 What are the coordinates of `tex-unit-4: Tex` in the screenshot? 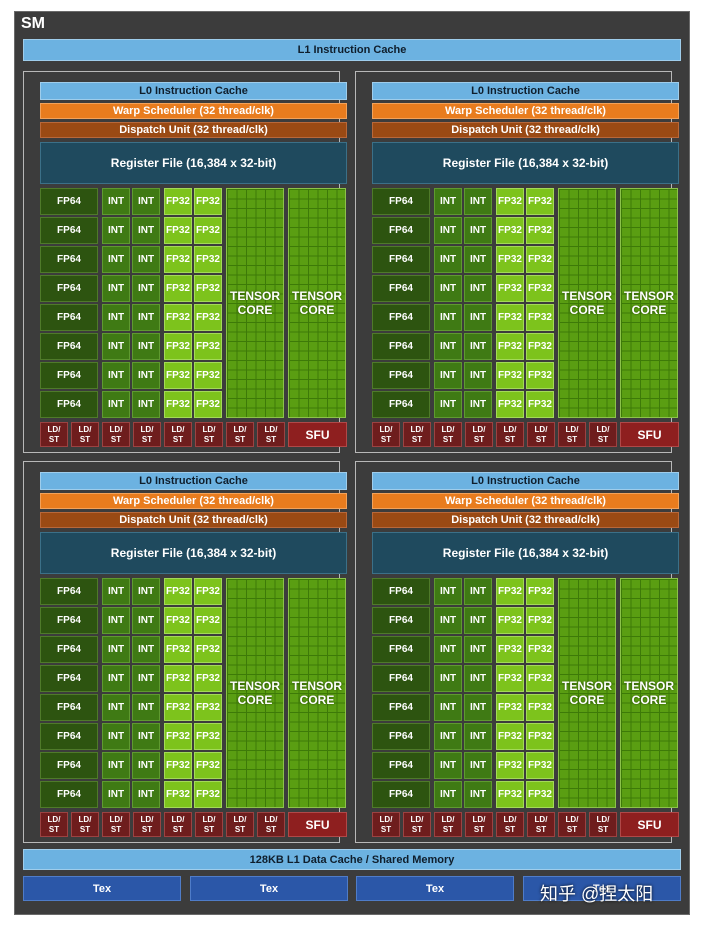 It's located at (602, 888).